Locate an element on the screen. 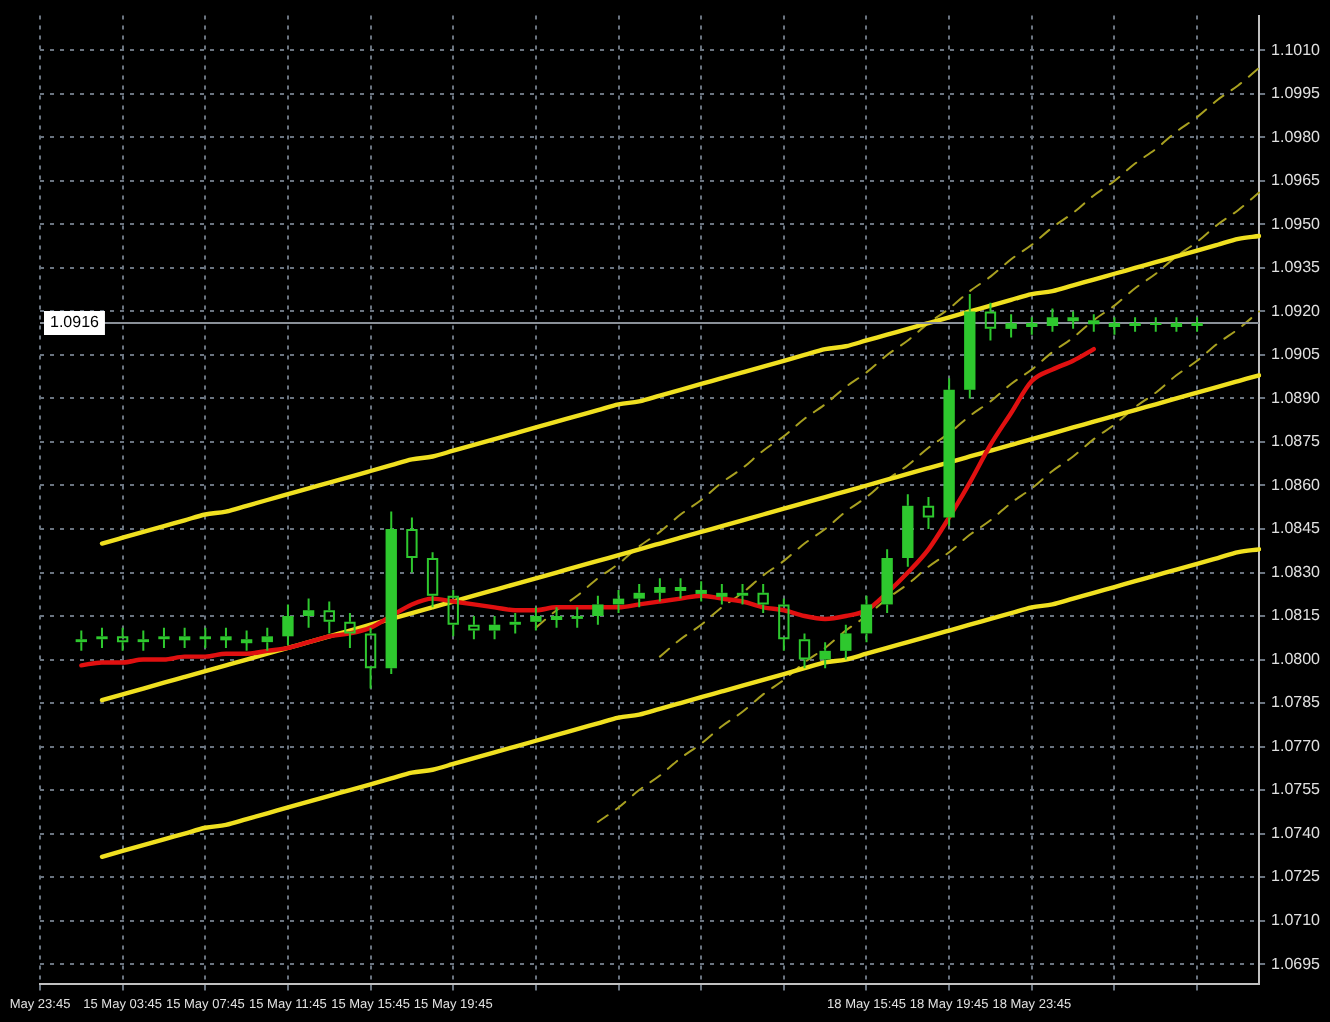 The height and width of the screenshot is (1022, 1330). y-tick-label: 1.0890 is located at coordinates (1296, 397).